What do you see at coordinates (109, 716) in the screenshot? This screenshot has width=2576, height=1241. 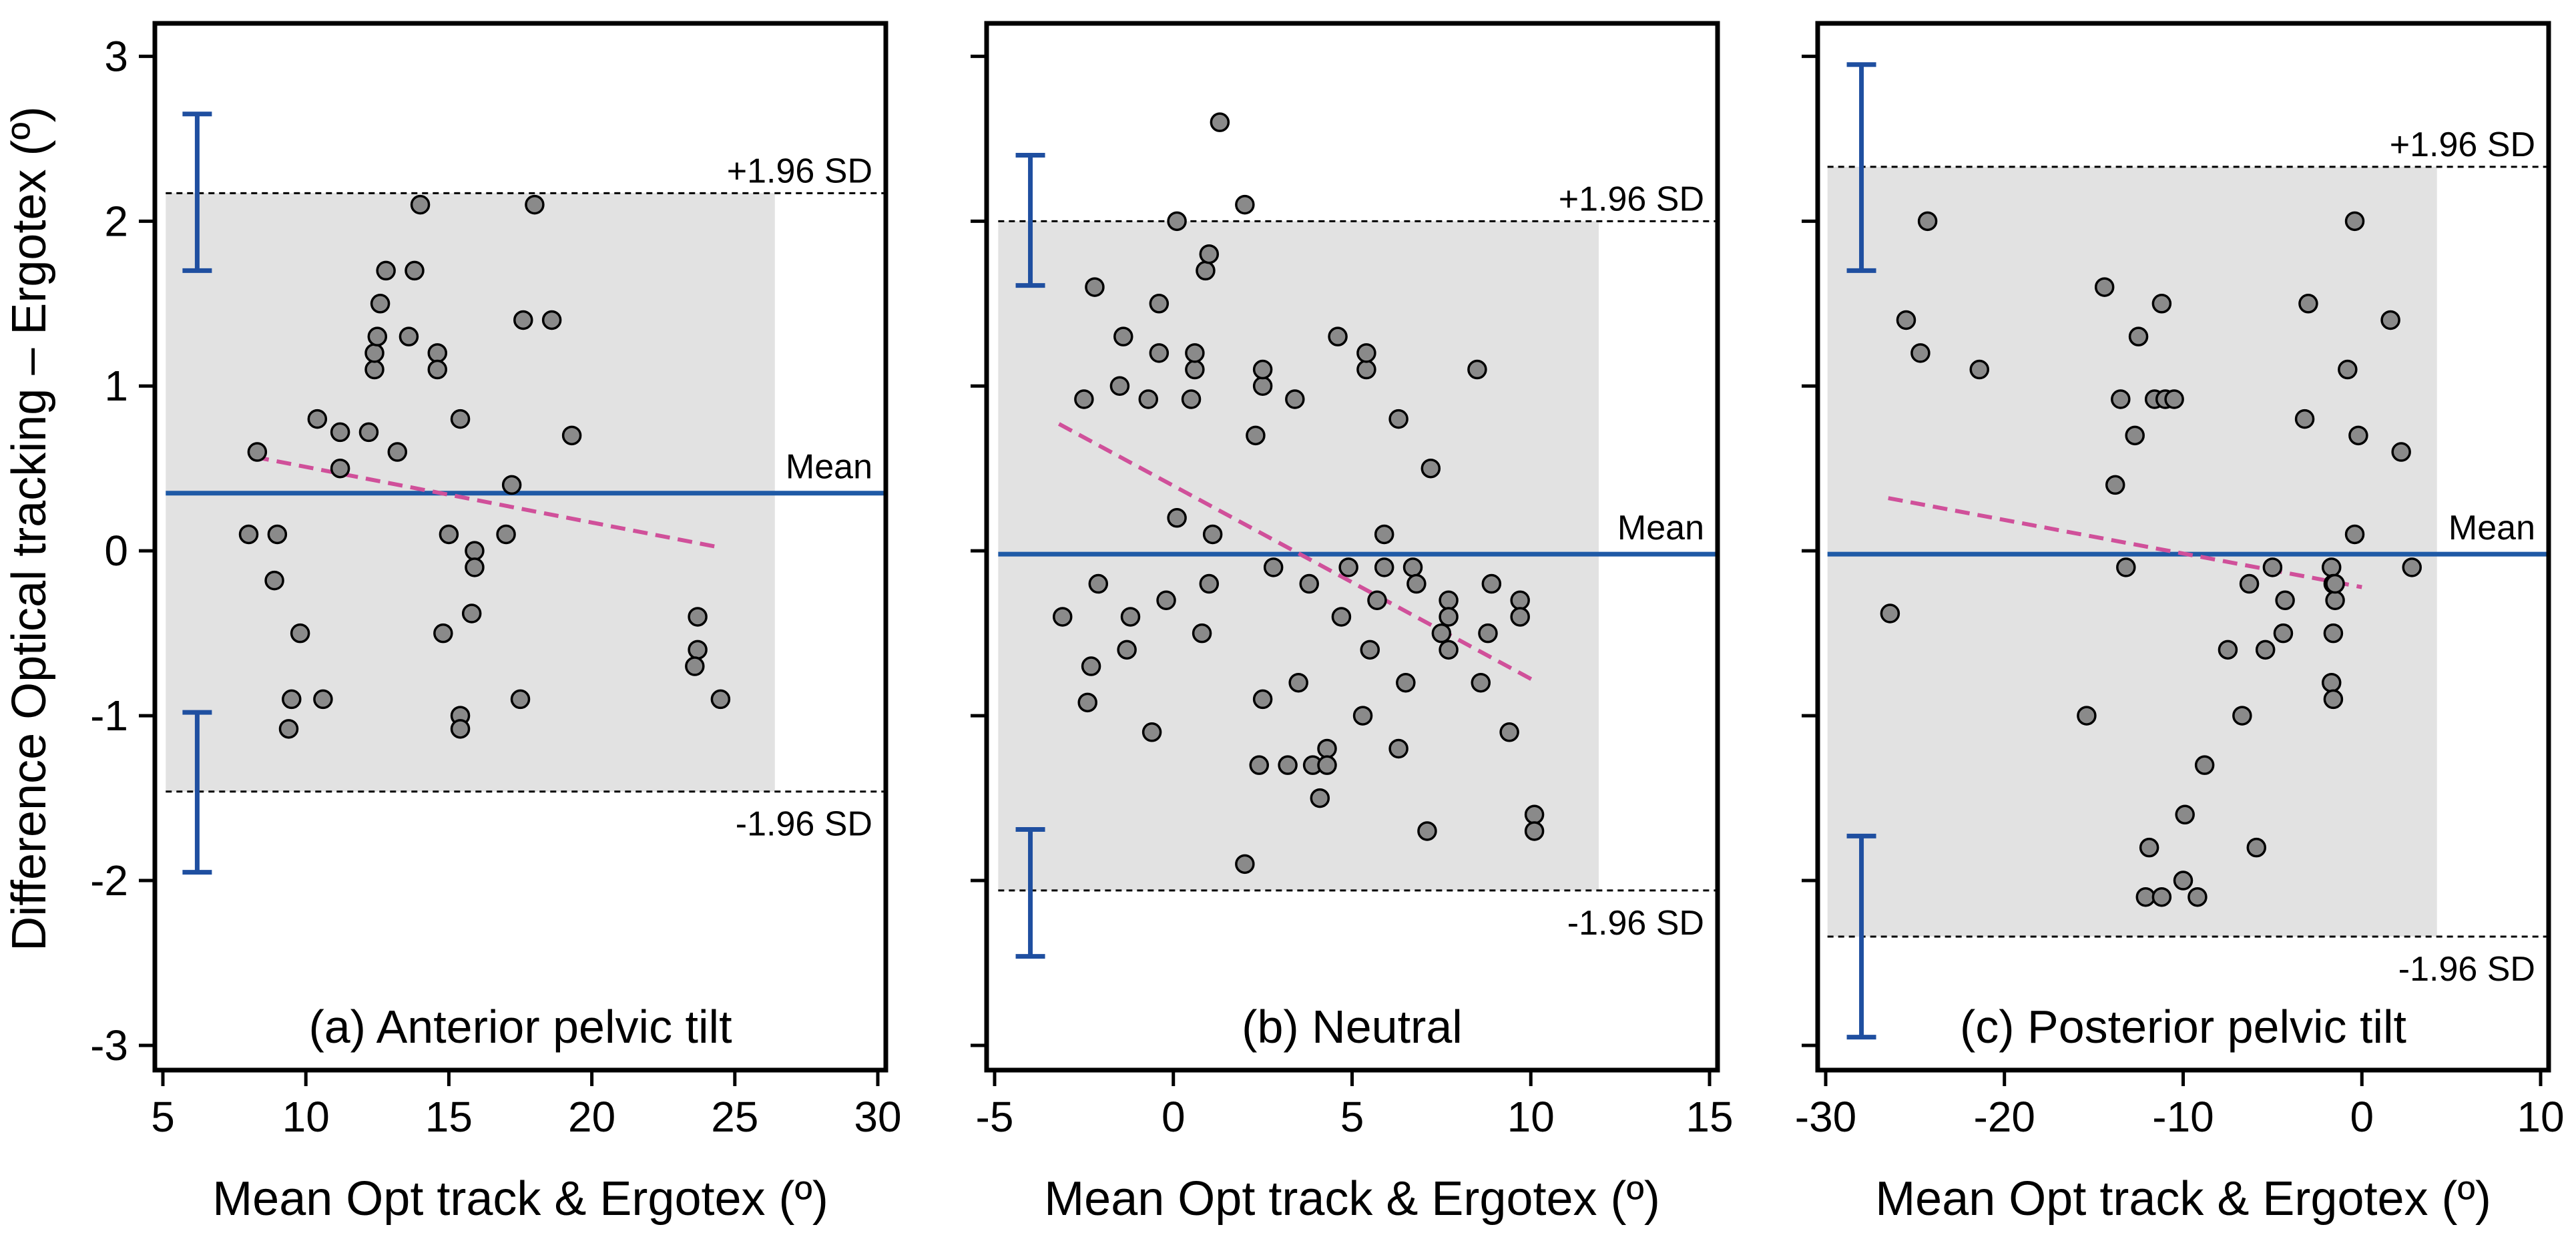 I see `y-tick-label: -1` at bounding box center [109, 716].